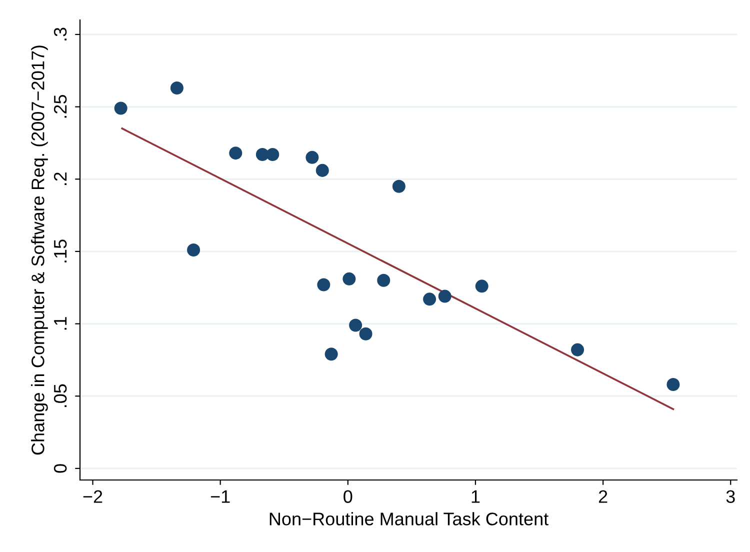 The image size is (750, 552). What do you see at coordinates (60, 395) in the screenshot?
I see `y-tick-label: .05` at bounding box center [60, 395].